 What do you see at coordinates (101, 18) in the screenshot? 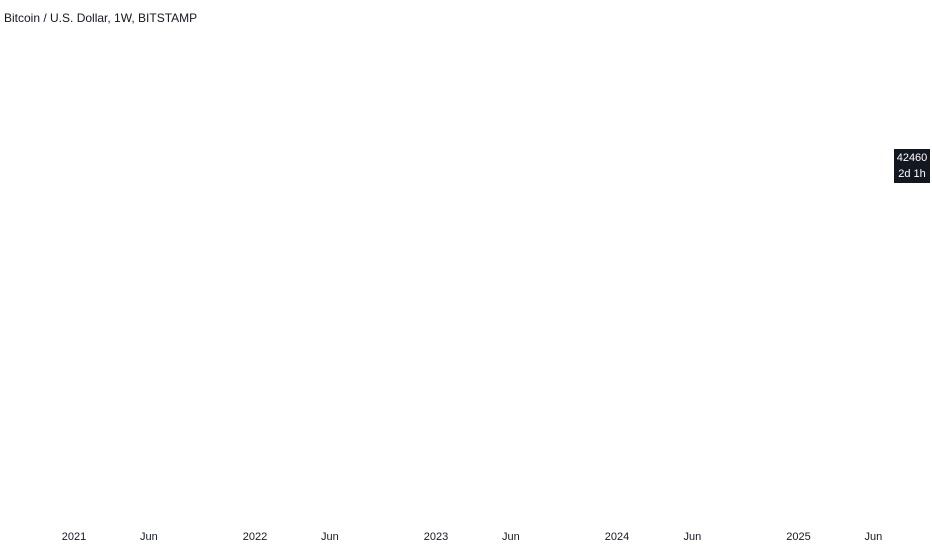
I see `chart-title: Bitcoin / U.S. Dollar, 1W, BITSTAMP` at bounding box center [101, 18].